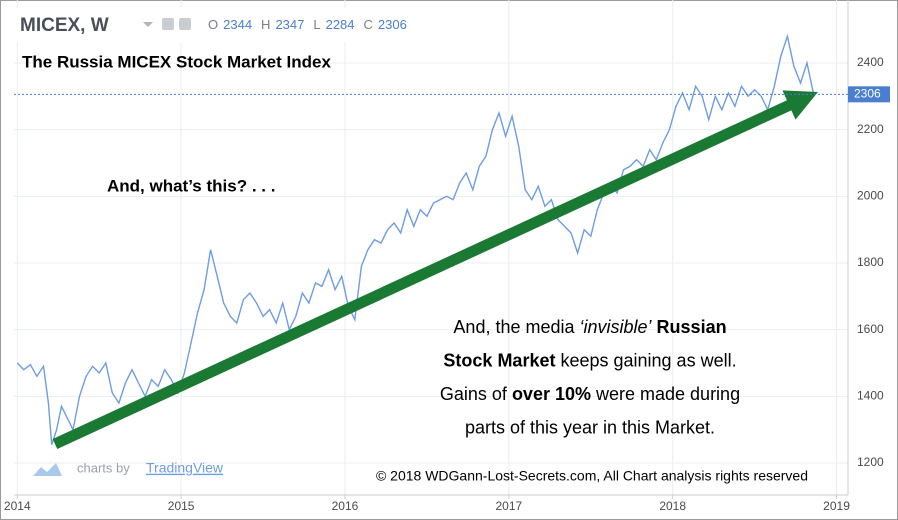 The height and width of the screenshot is (520, 898). I want to click on ohlc-values: O 2344 H 2347 L 2284 C 2306, so click(307, 24).